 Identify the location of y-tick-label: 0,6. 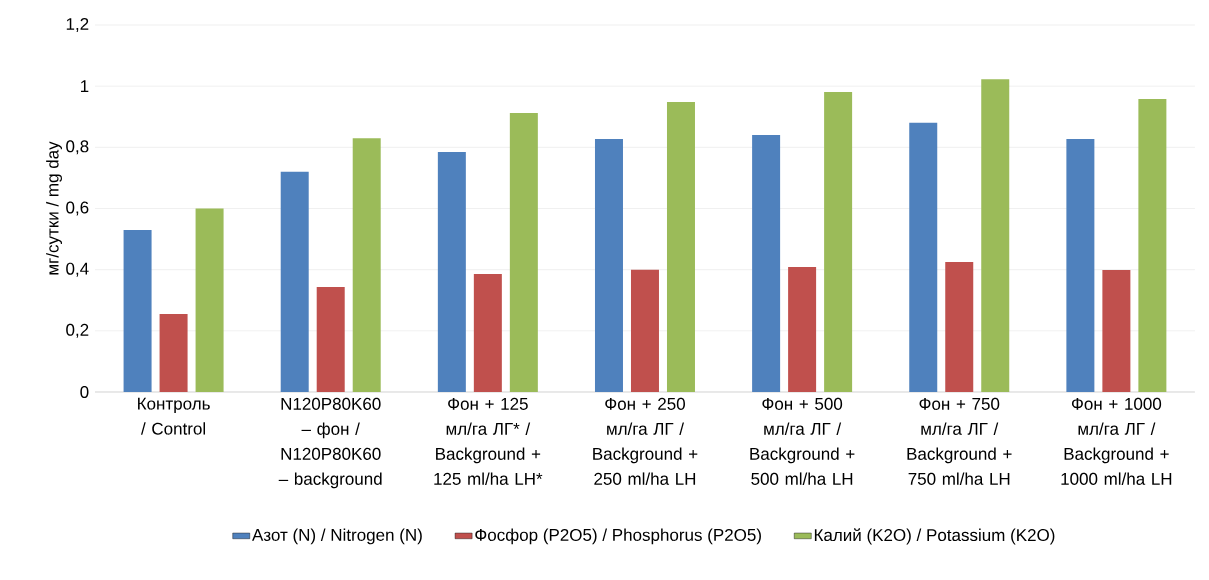
(77, 208).